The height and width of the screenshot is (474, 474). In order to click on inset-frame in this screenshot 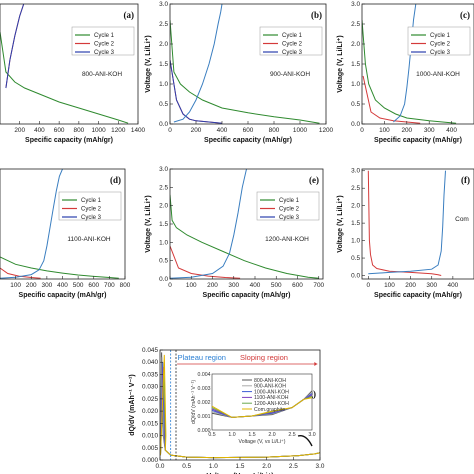, I will do `click(262, 402)`.